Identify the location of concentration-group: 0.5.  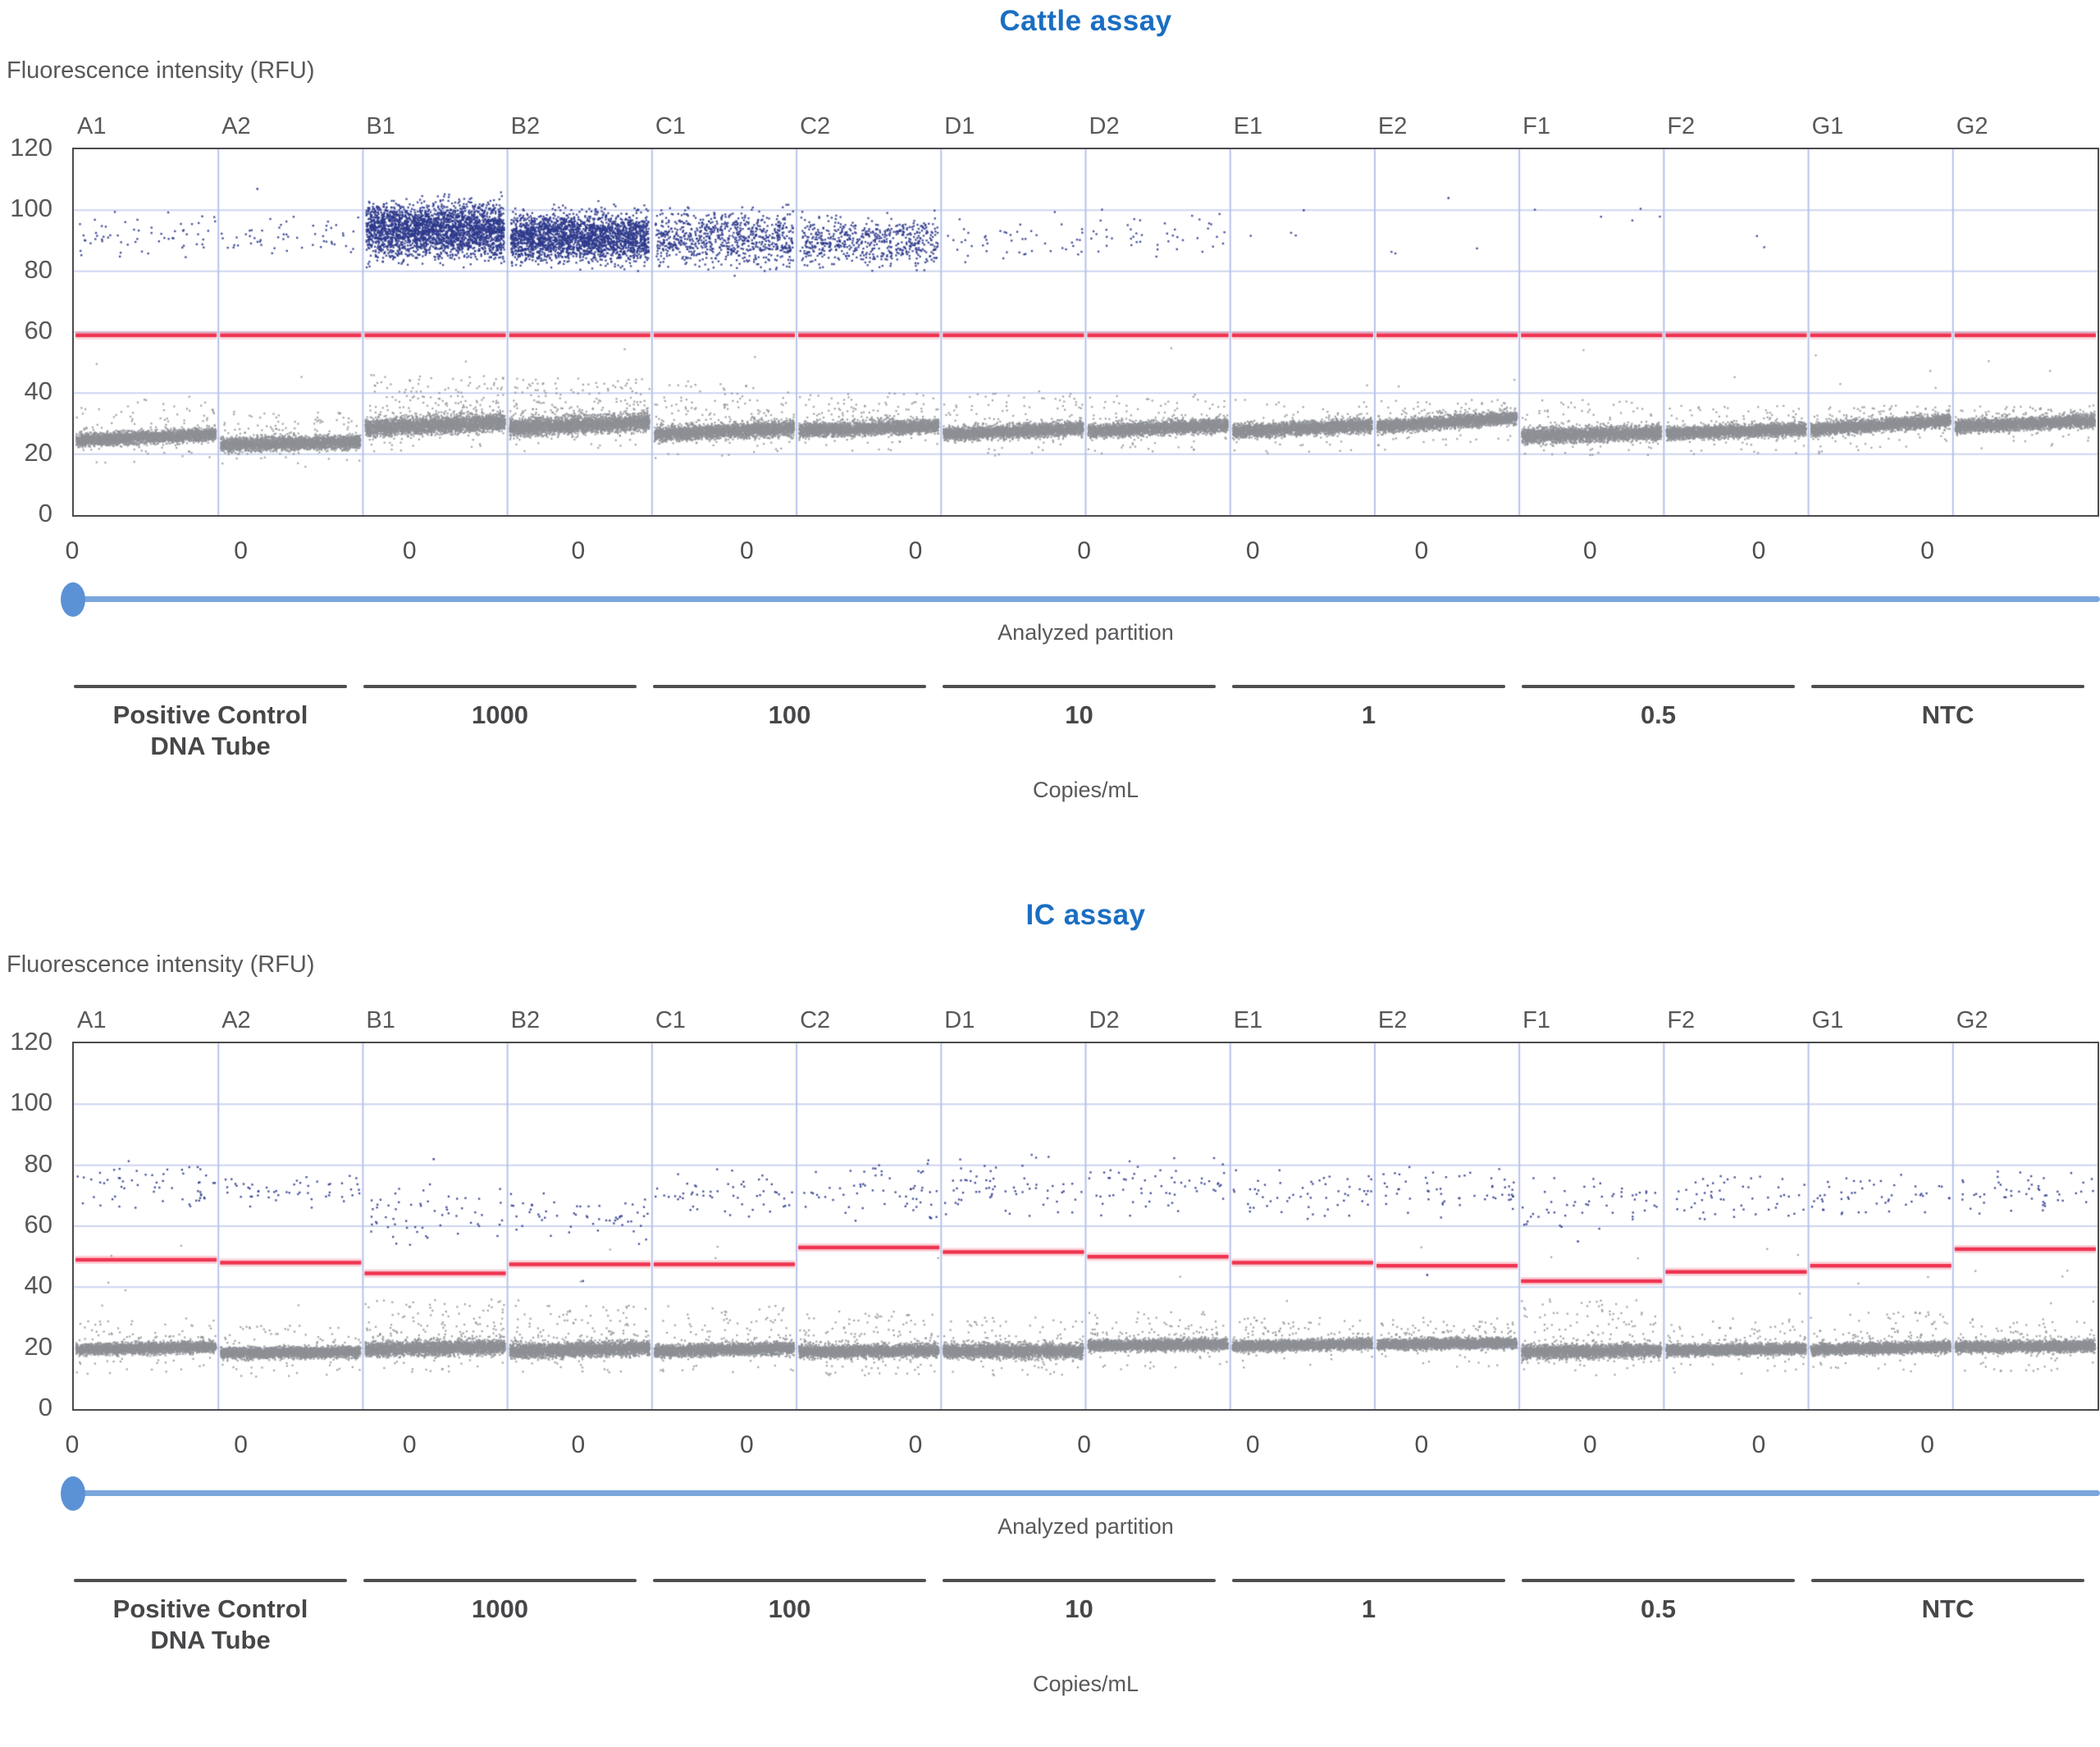
(1658, 708).